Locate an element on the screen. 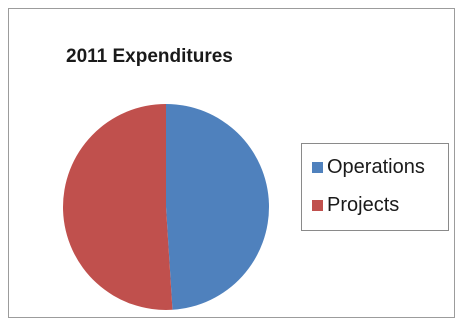  legend: Operations Projects is located at coordinates (375, 187).